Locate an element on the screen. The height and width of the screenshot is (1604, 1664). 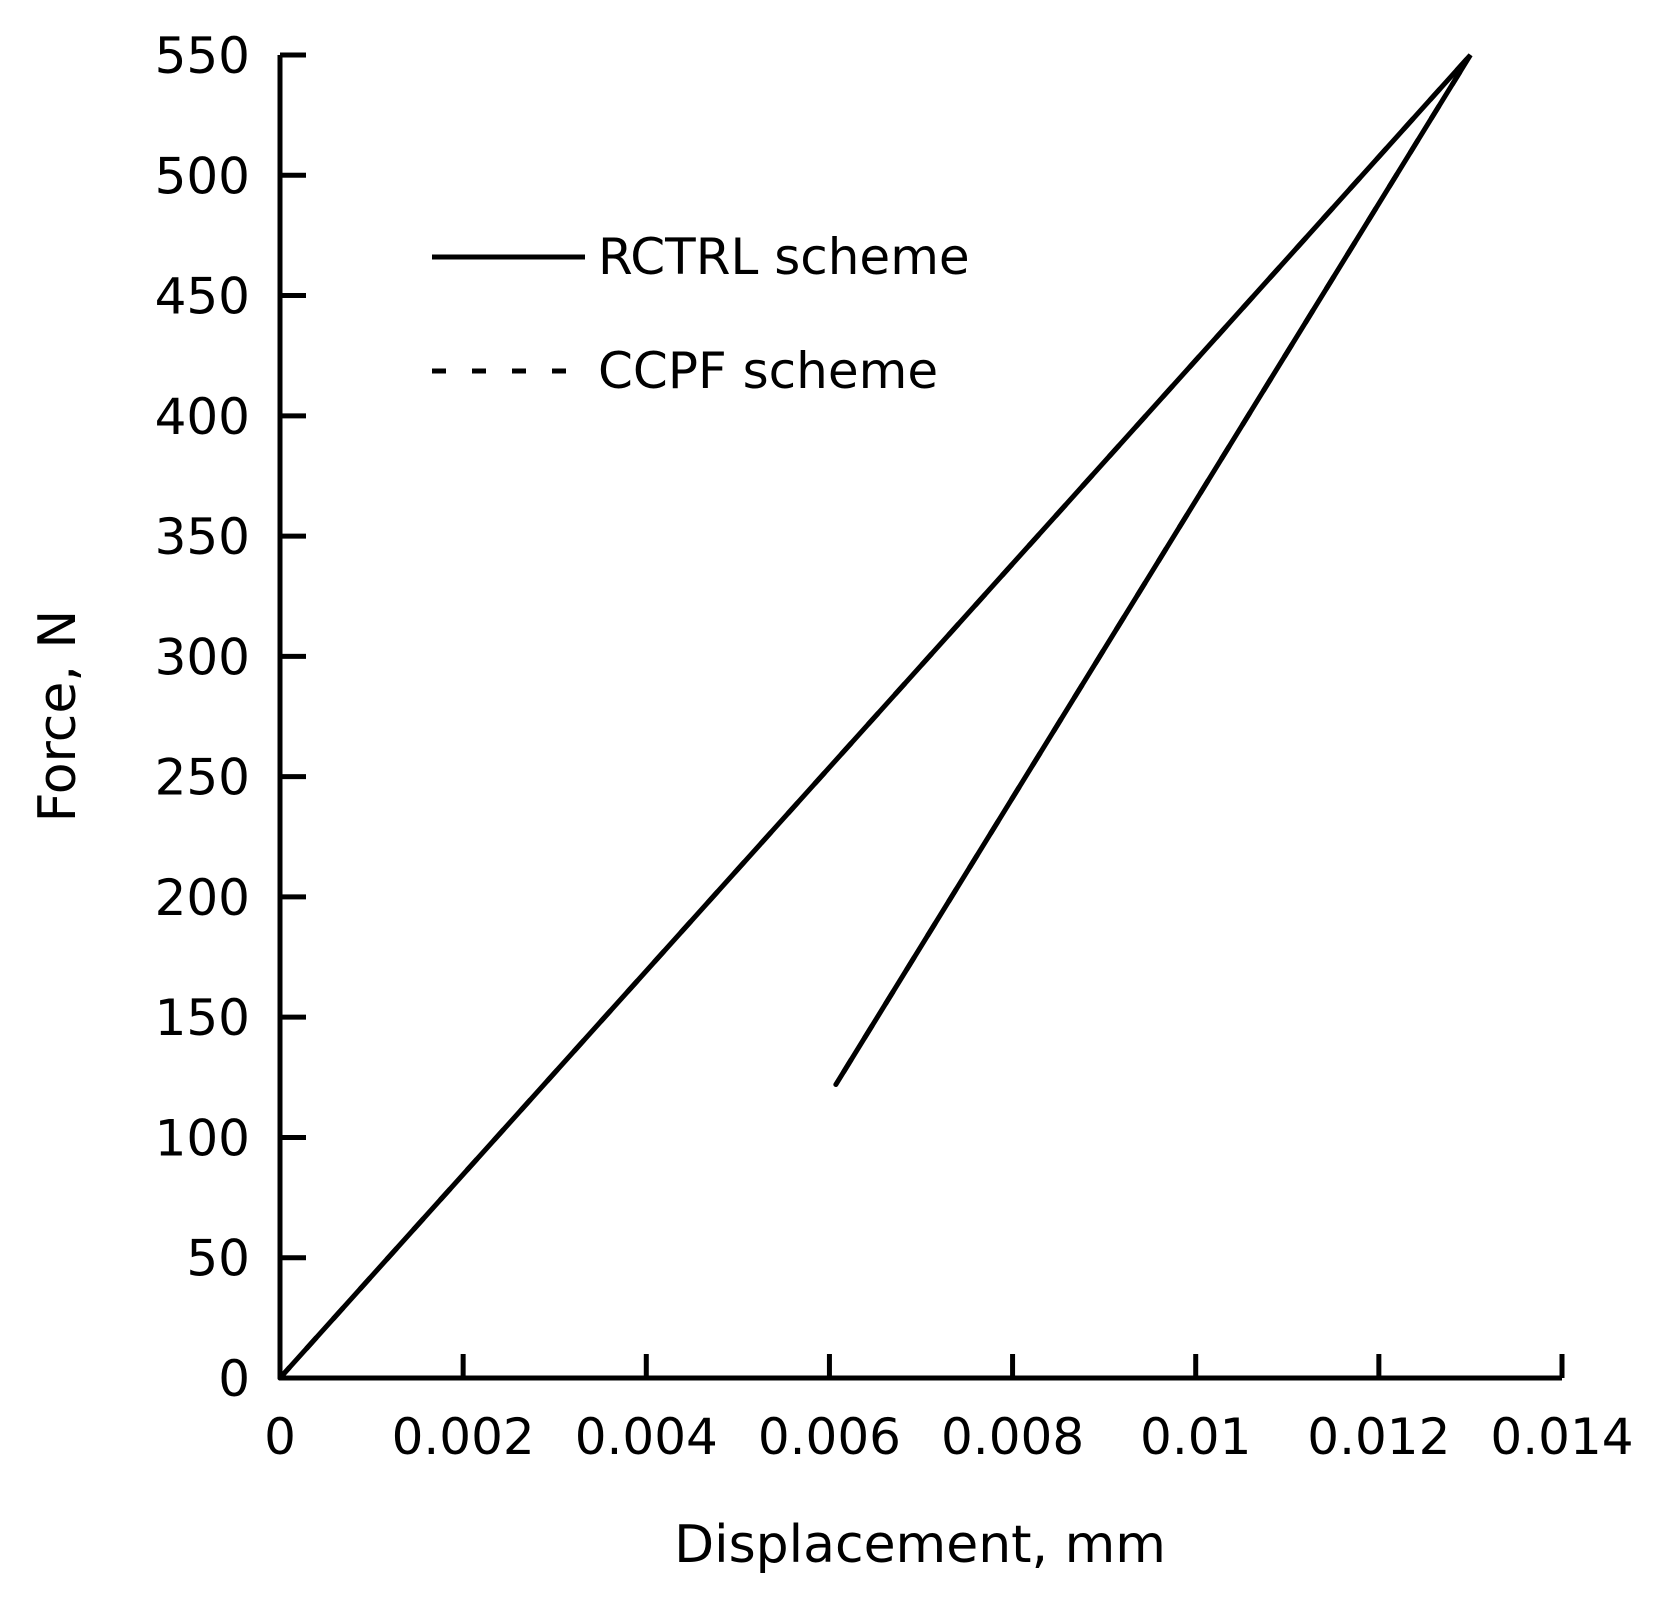
x-tick-label: 0.002 is located at coordinates (463, 1437).